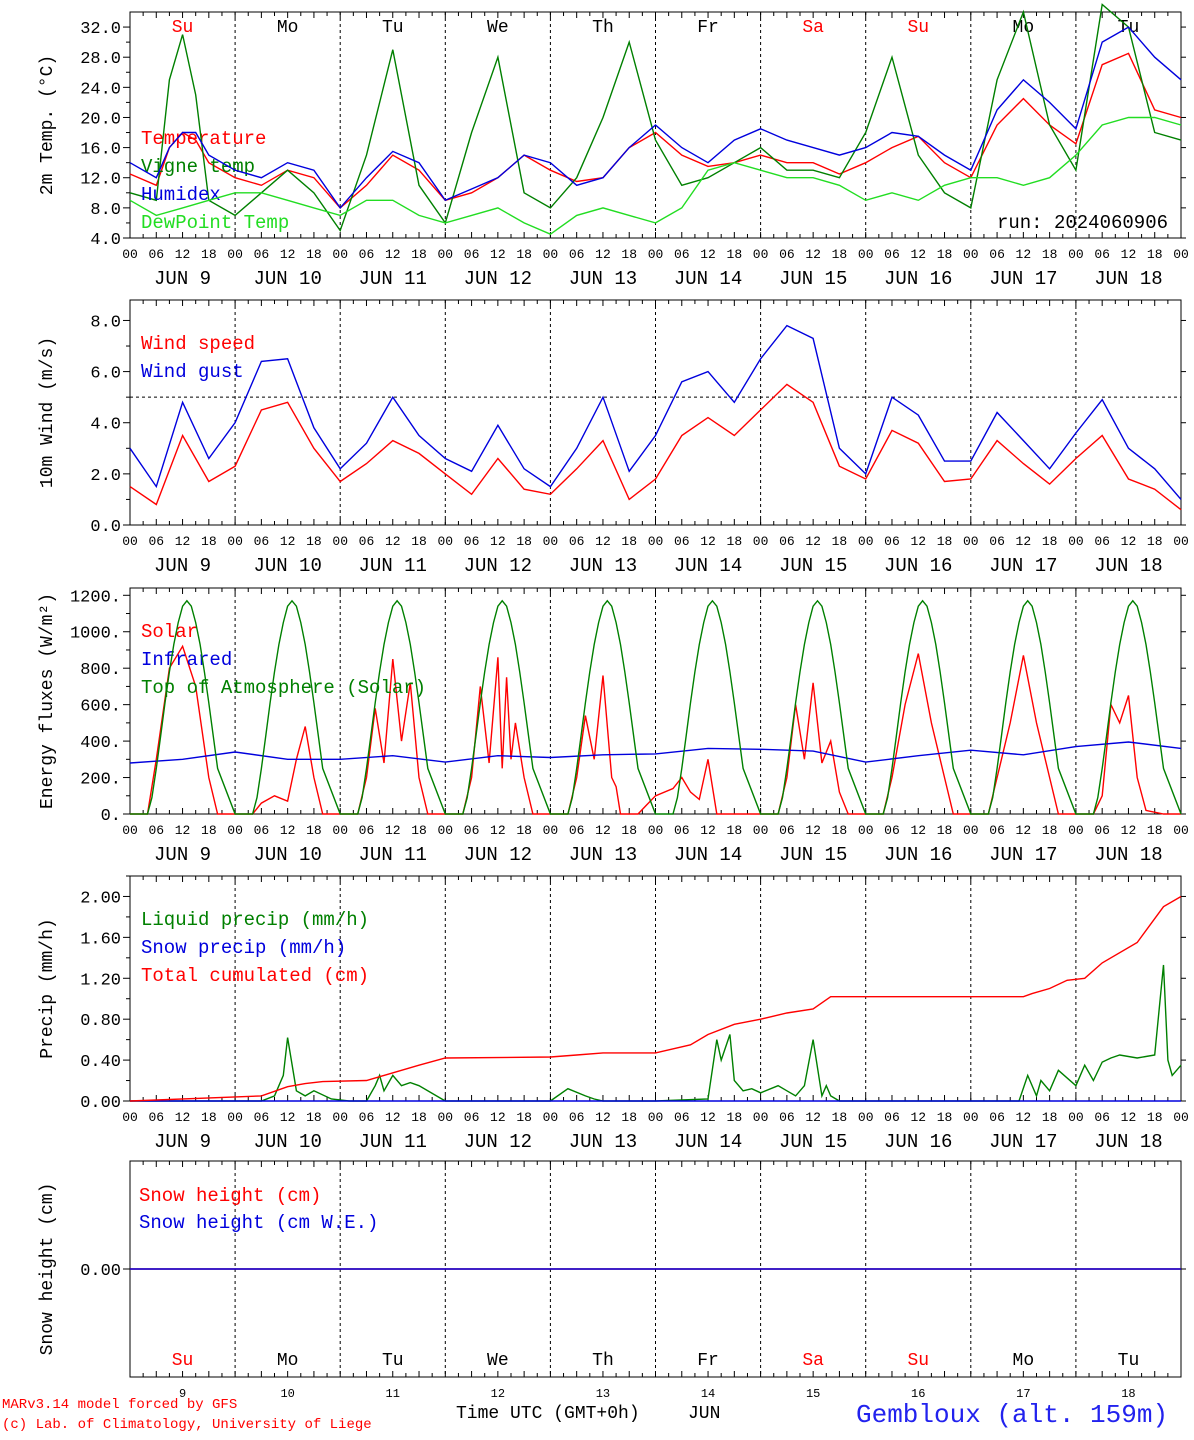  What do you see at coordinates (1128, 1142) in the screenshot?
I see `date-label: JUN 18` at bounding box center [1128, 1142].